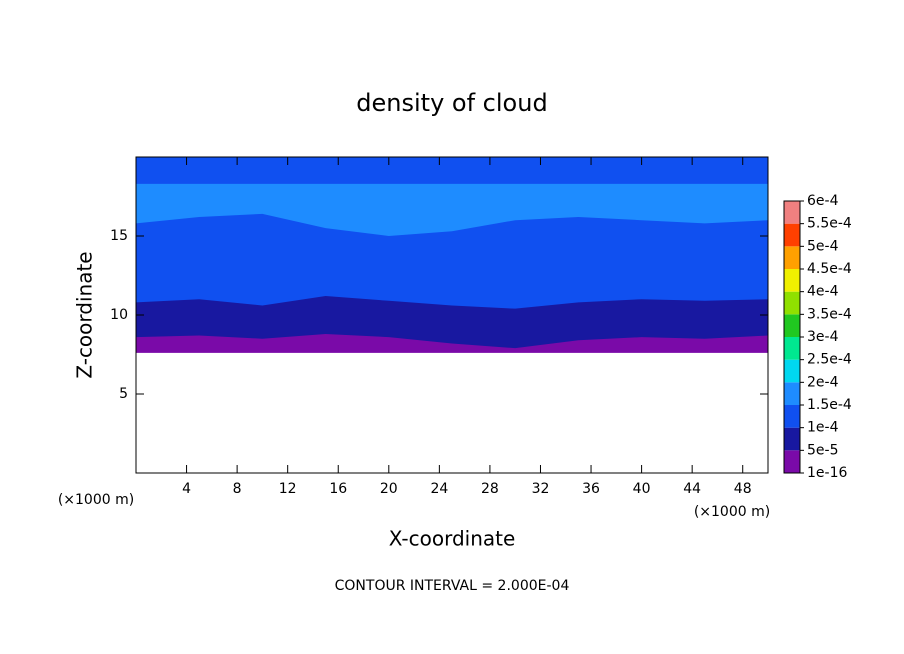  What do you see at coordinates (119, 236) in the screenshot?
I see `y-tick-label: 15` at bounding box center [119, 236].